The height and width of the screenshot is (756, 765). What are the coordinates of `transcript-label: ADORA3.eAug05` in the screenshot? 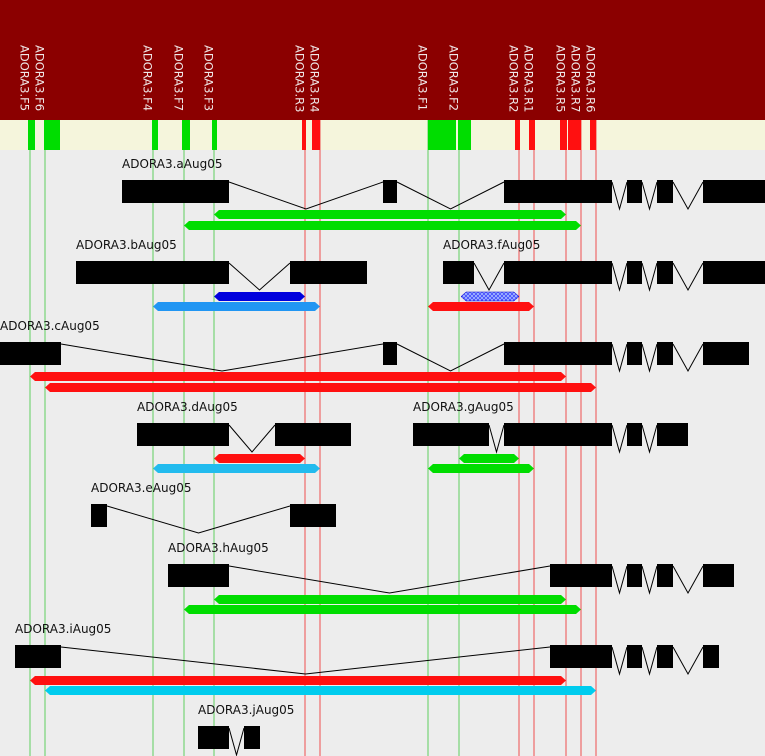 It's located at (141, 488).